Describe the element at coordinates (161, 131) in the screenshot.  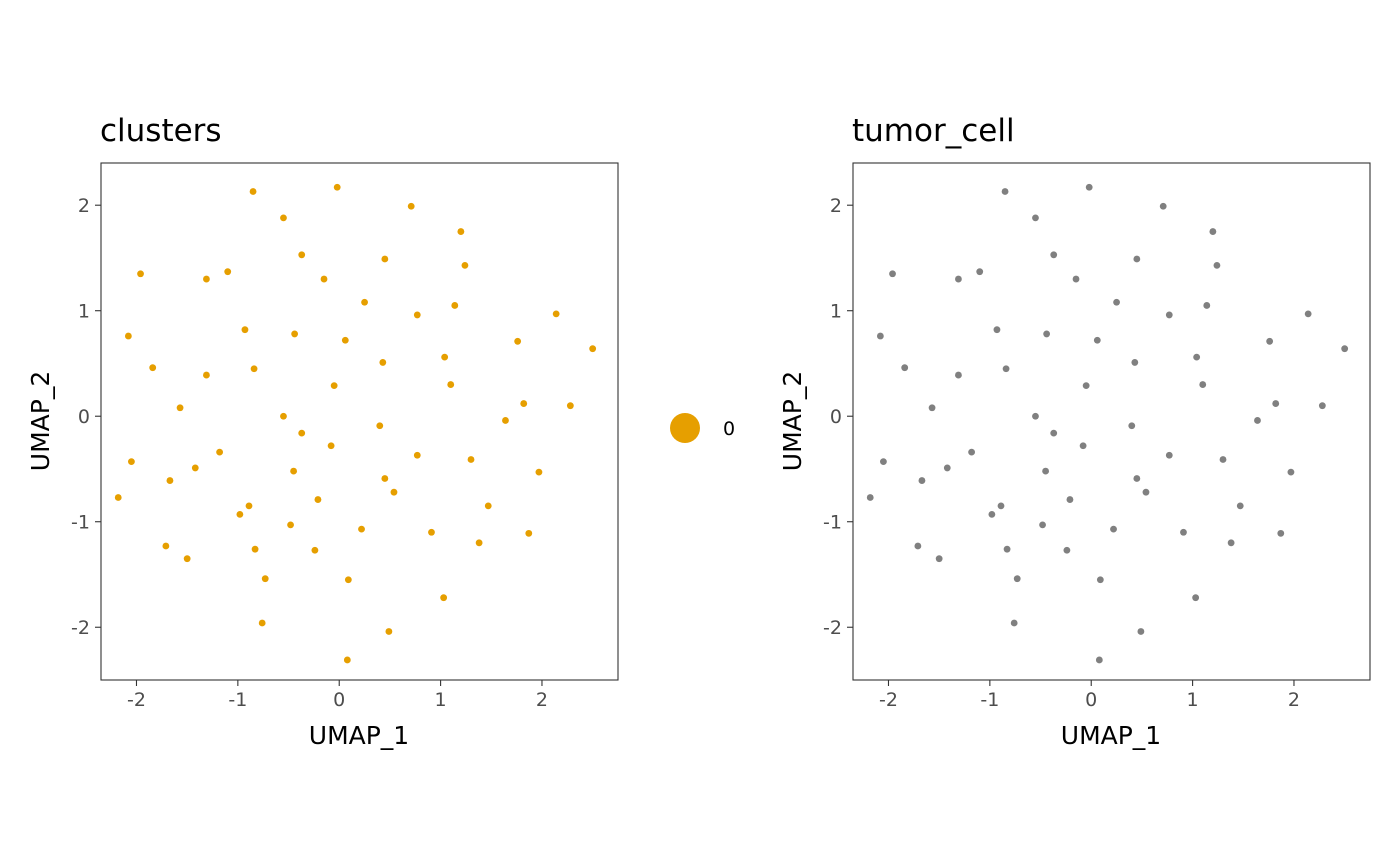
I see `panel-title: clusters` at that location.